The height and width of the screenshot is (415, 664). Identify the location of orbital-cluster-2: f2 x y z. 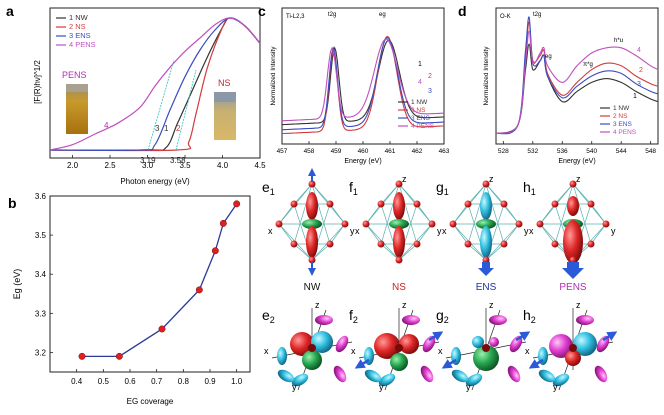
(396, 346).